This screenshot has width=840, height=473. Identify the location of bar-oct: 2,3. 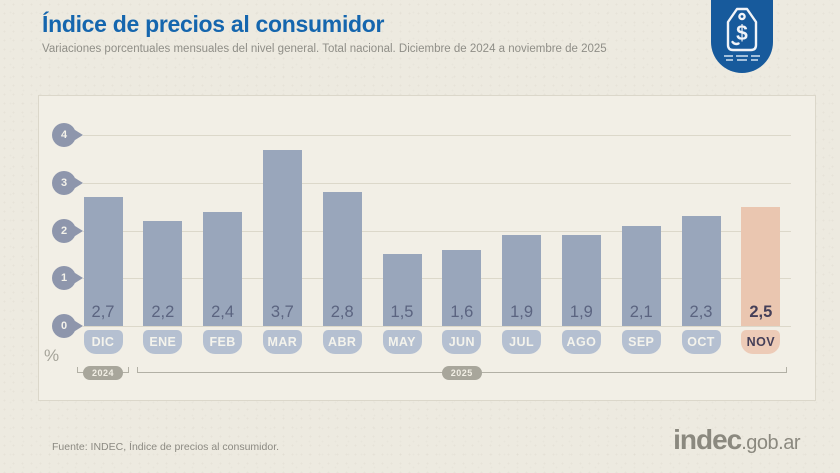
(701, 271).